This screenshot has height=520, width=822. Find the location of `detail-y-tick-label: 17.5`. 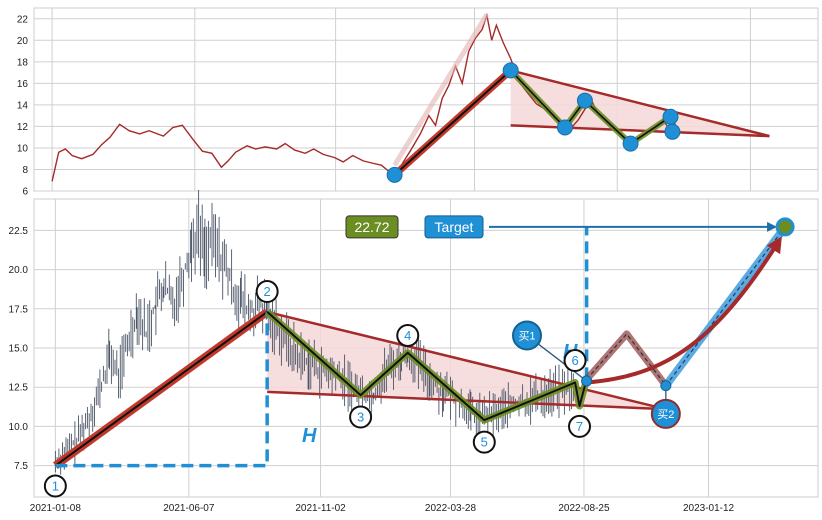

detail-y-tick-label: 17.5 is located at coordinates (19, 309).